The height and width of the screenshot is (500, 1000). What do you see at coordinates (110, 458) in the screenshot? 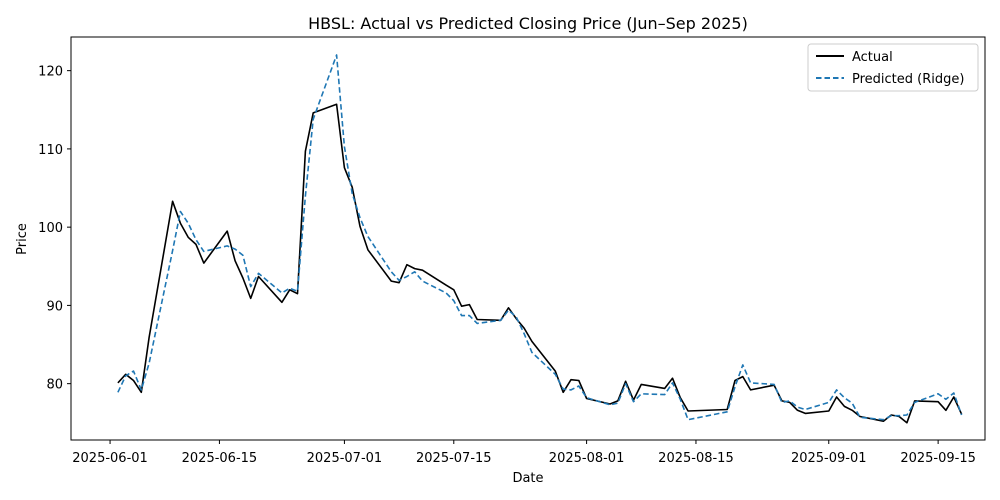
I see `x-tick-label: 2025-06-01` at bounding box center [110, 458].